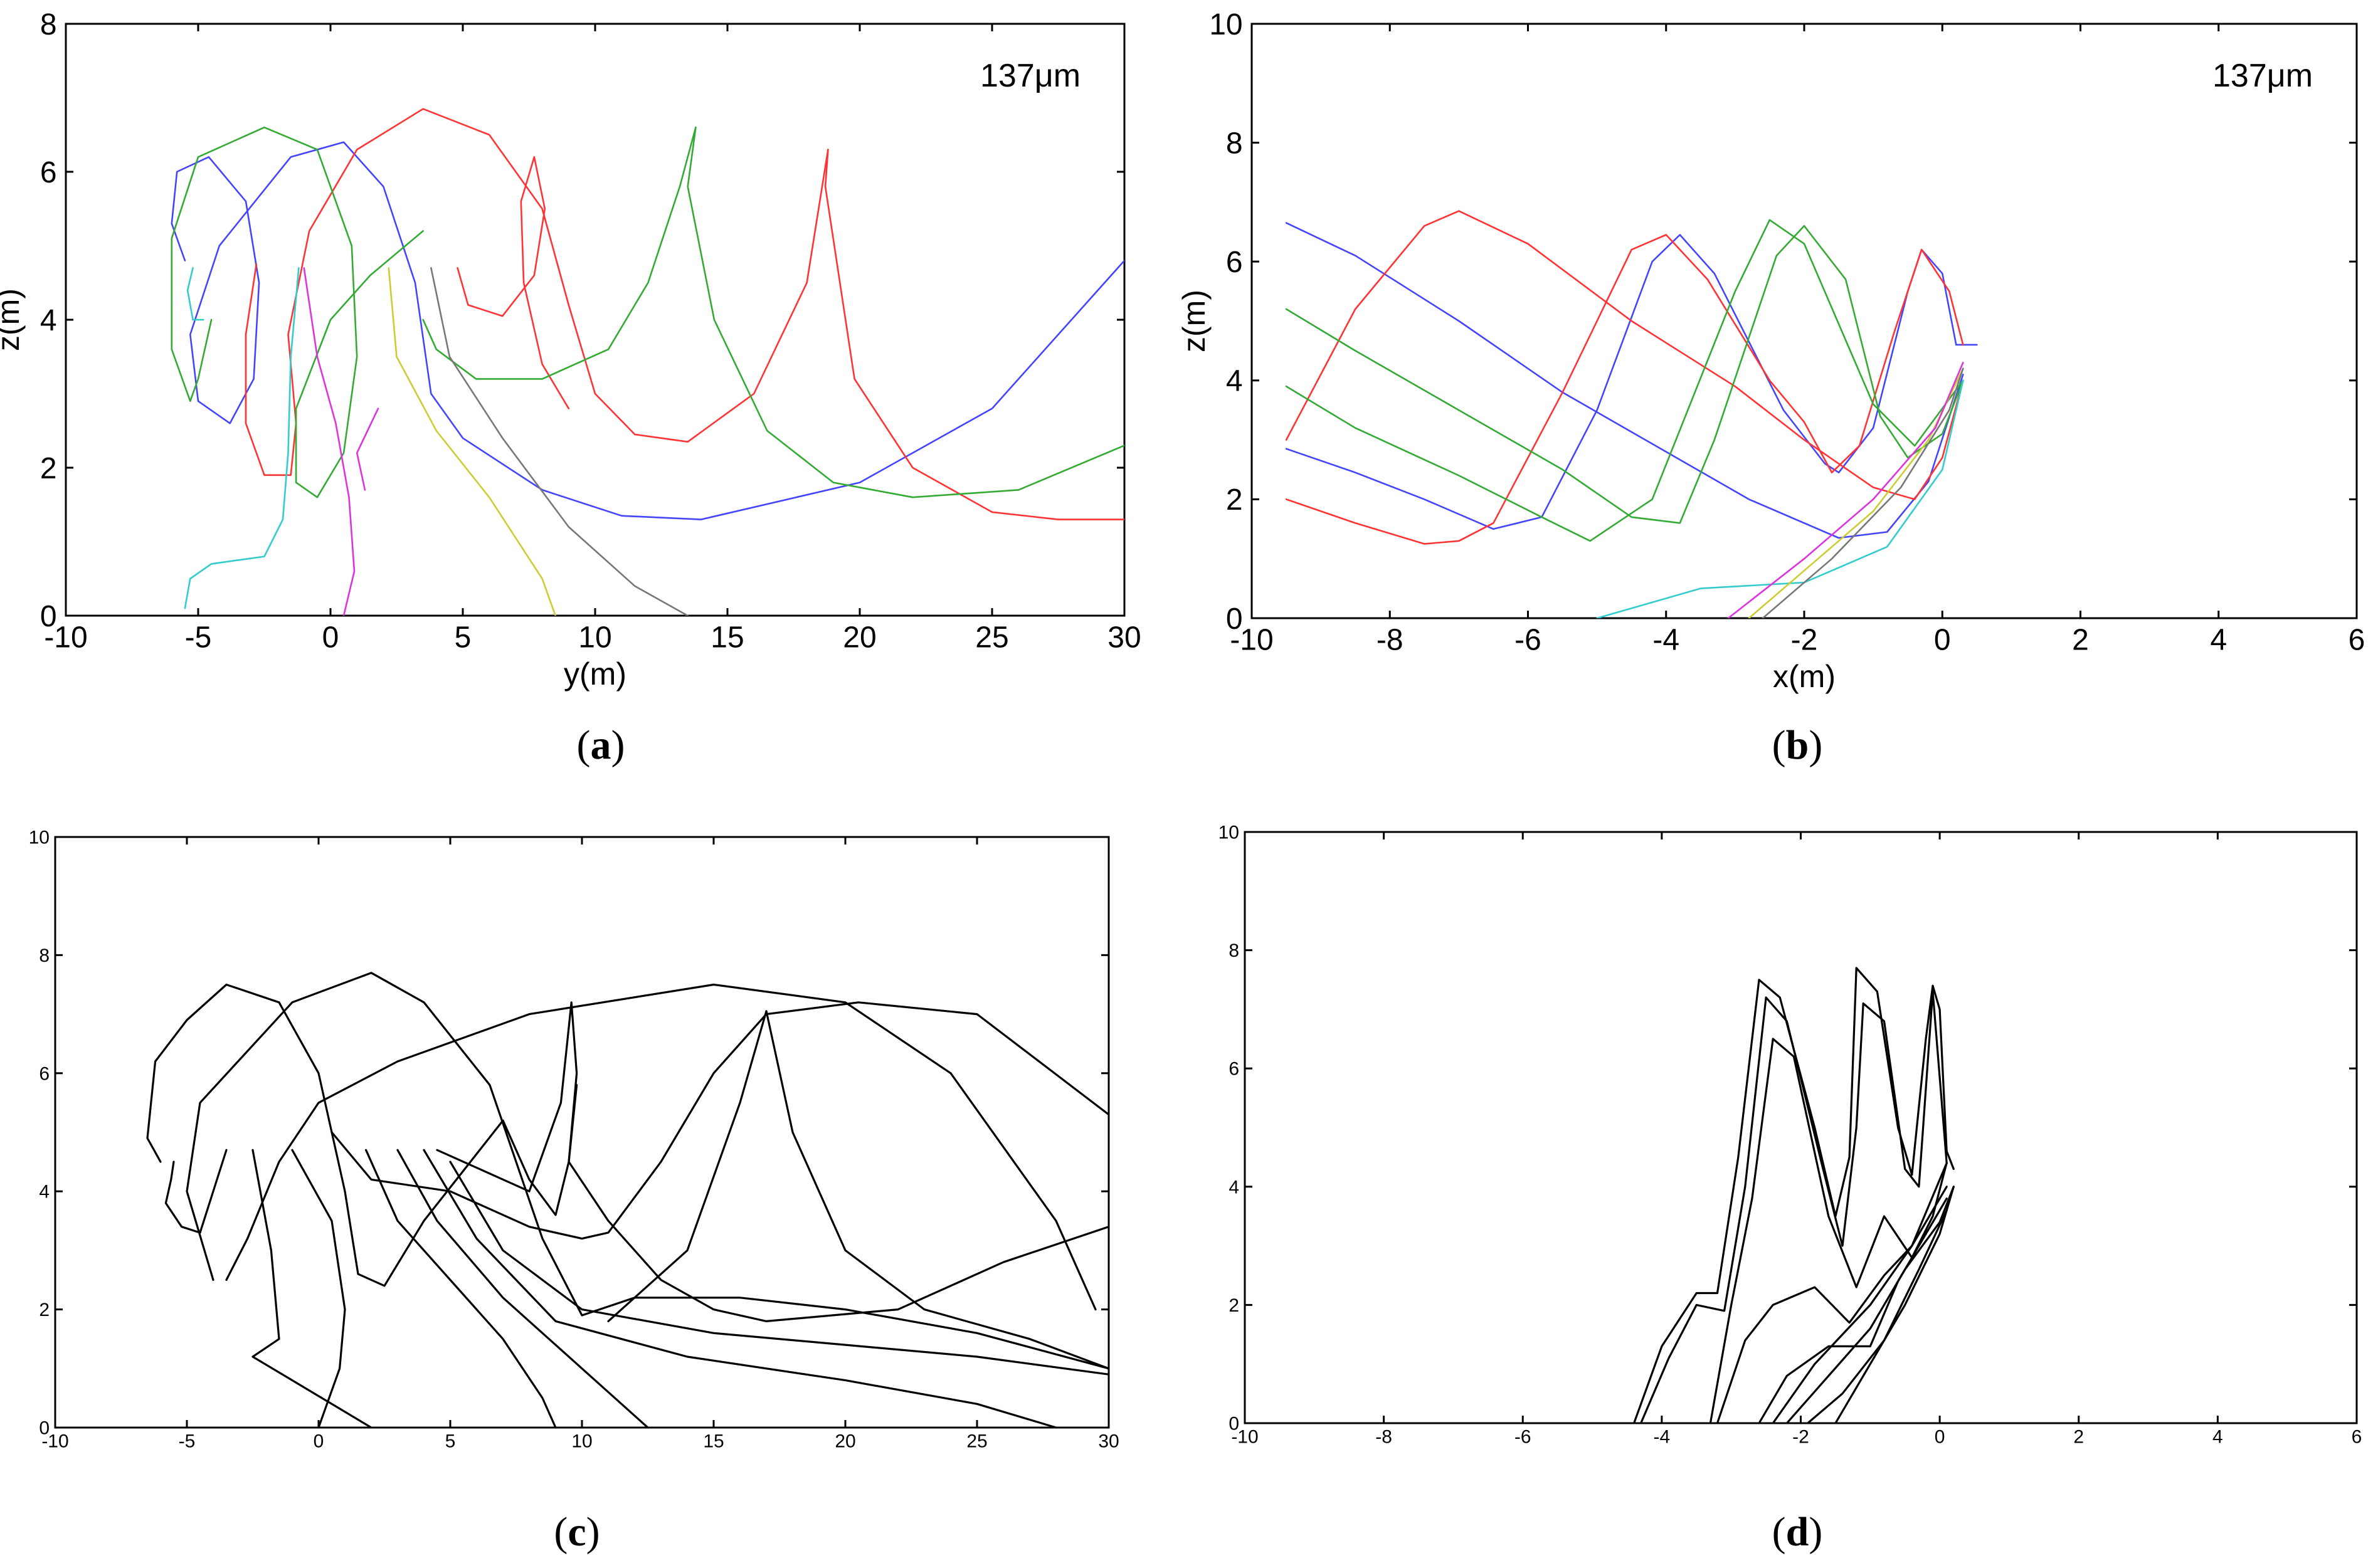 This screenshot has height=1568, width=2378. Describe the element at coordinates (463, 637) in the screenshot. I see `x-tick-label-a-3: 5` at that location.